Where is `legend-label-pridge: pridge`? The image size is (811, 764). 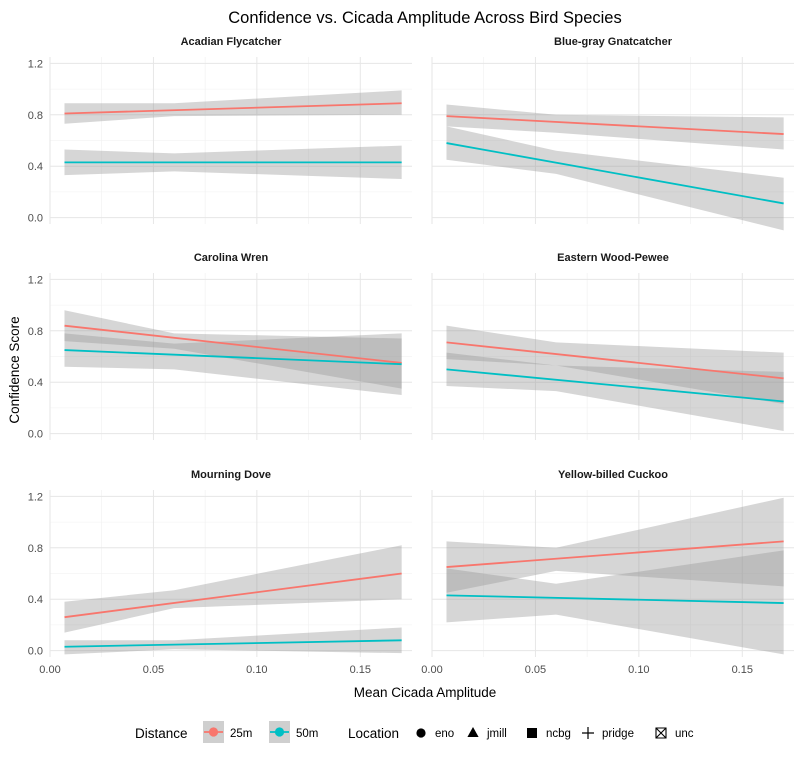
legend-label-pridge: pridge is located at coordinates (618, 734).